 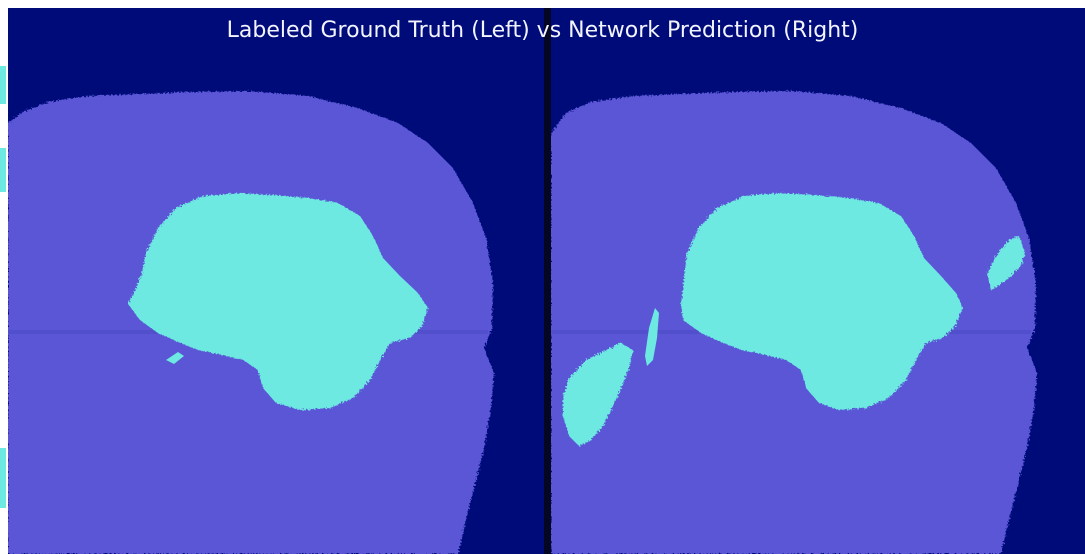 I want to click on lesion-fragment-lower-left, so click(x=598, y=394).